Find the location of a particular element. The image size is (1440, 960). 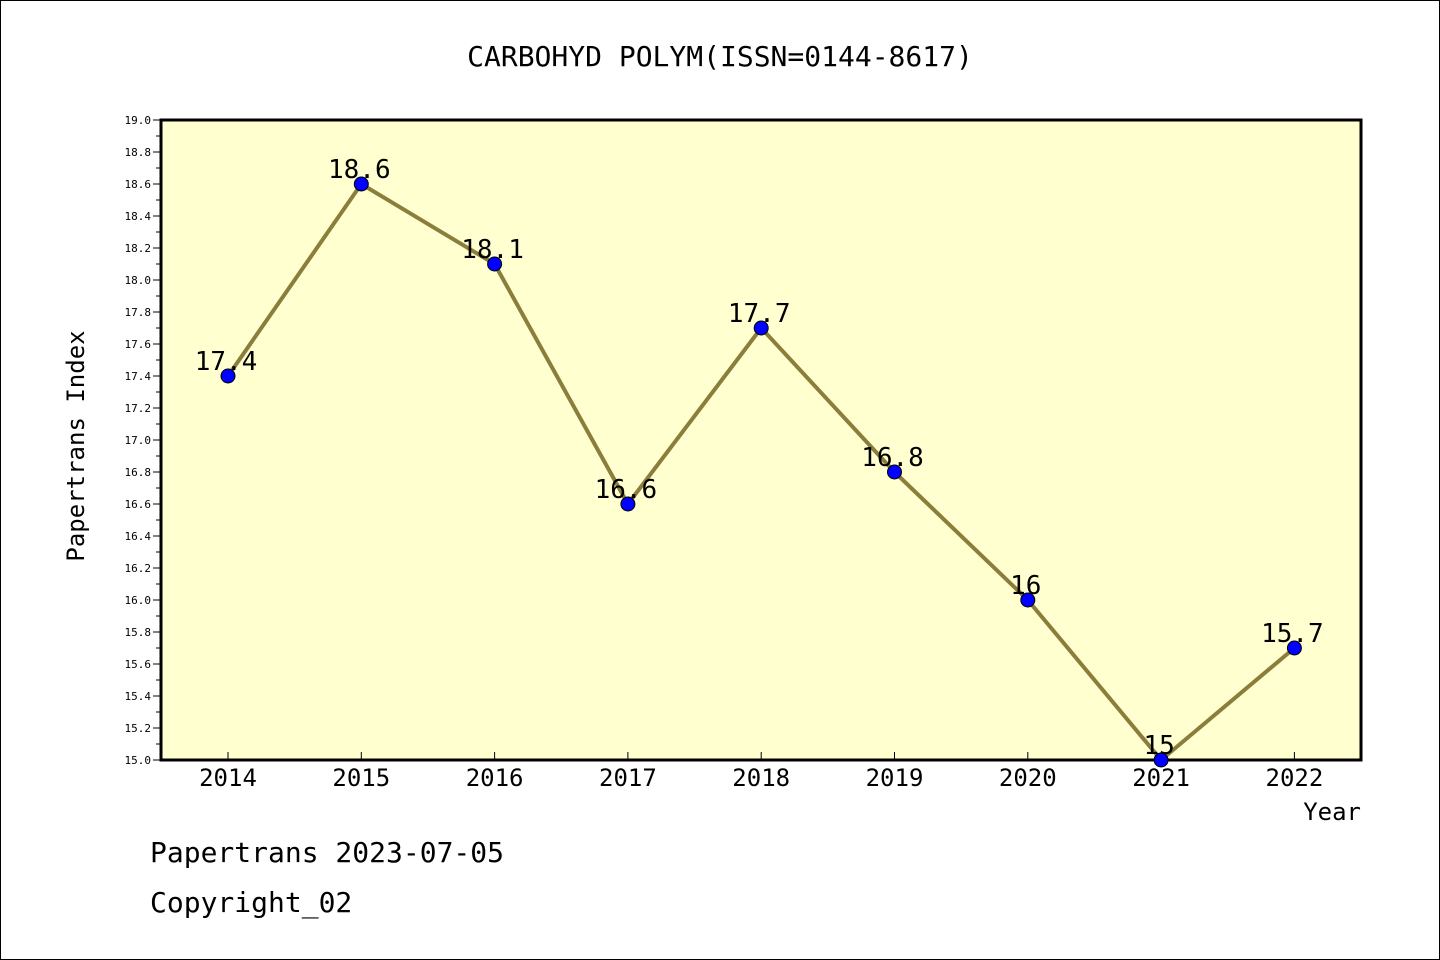

y-tick-label: 16.0 is located at coordinates (138, 600).